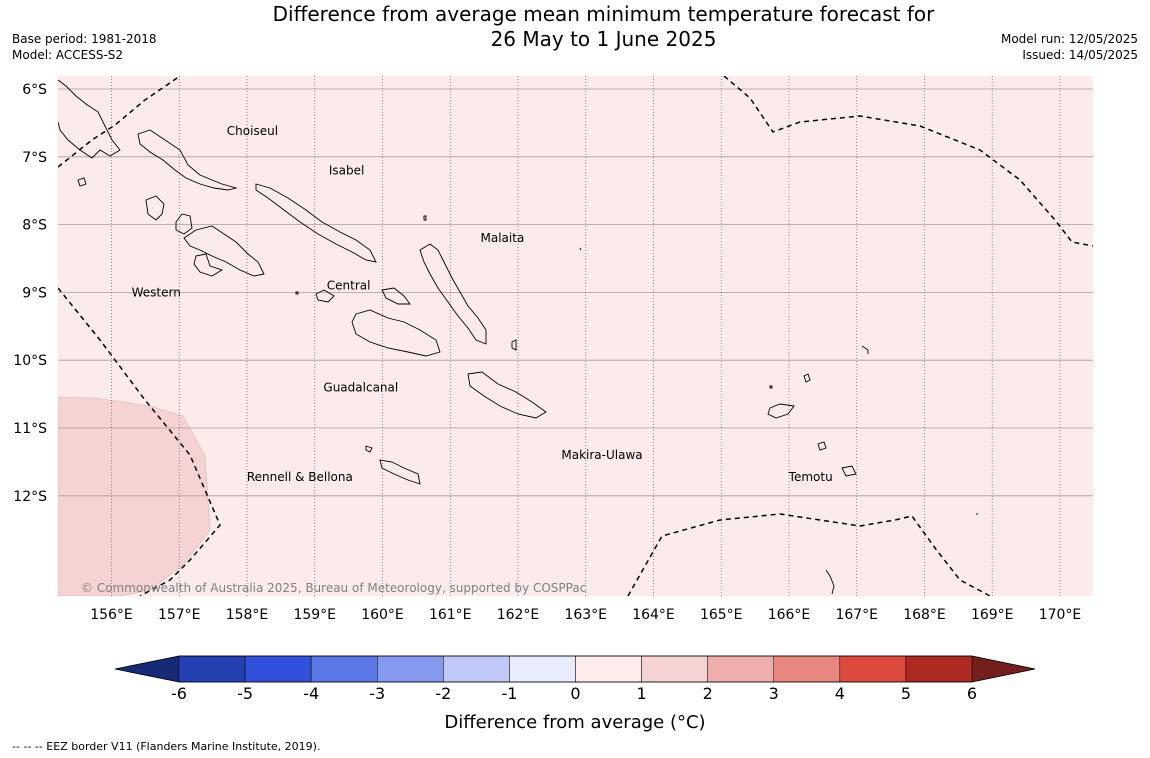 This screenshot has width=1150, height=758. Describe the element at coordinates (653, 615) in the screenshot. I see `lon-tick-label: 164°E` at that location.